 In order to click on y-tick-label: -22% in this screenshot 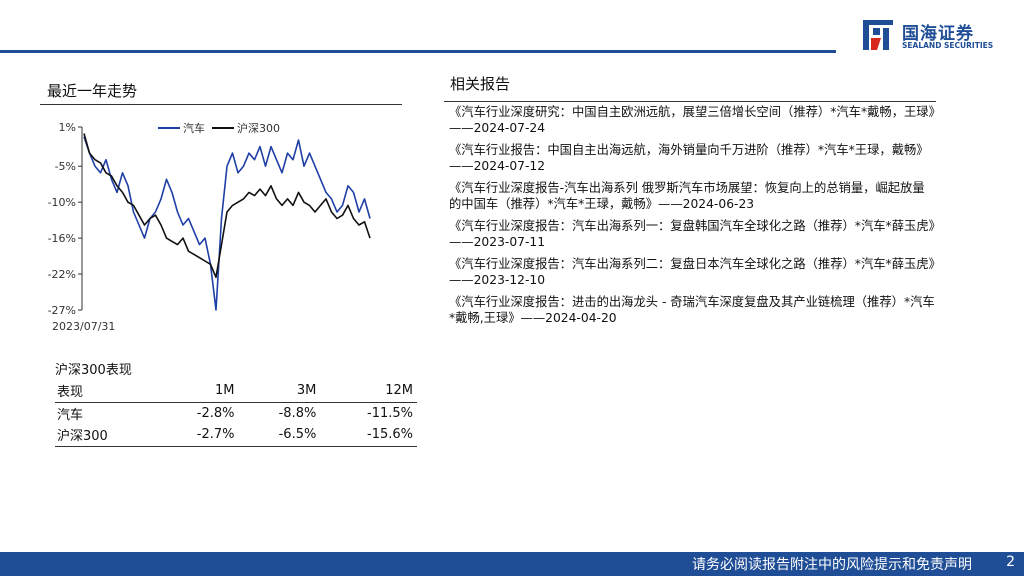, I will do `click(62, 274)`.